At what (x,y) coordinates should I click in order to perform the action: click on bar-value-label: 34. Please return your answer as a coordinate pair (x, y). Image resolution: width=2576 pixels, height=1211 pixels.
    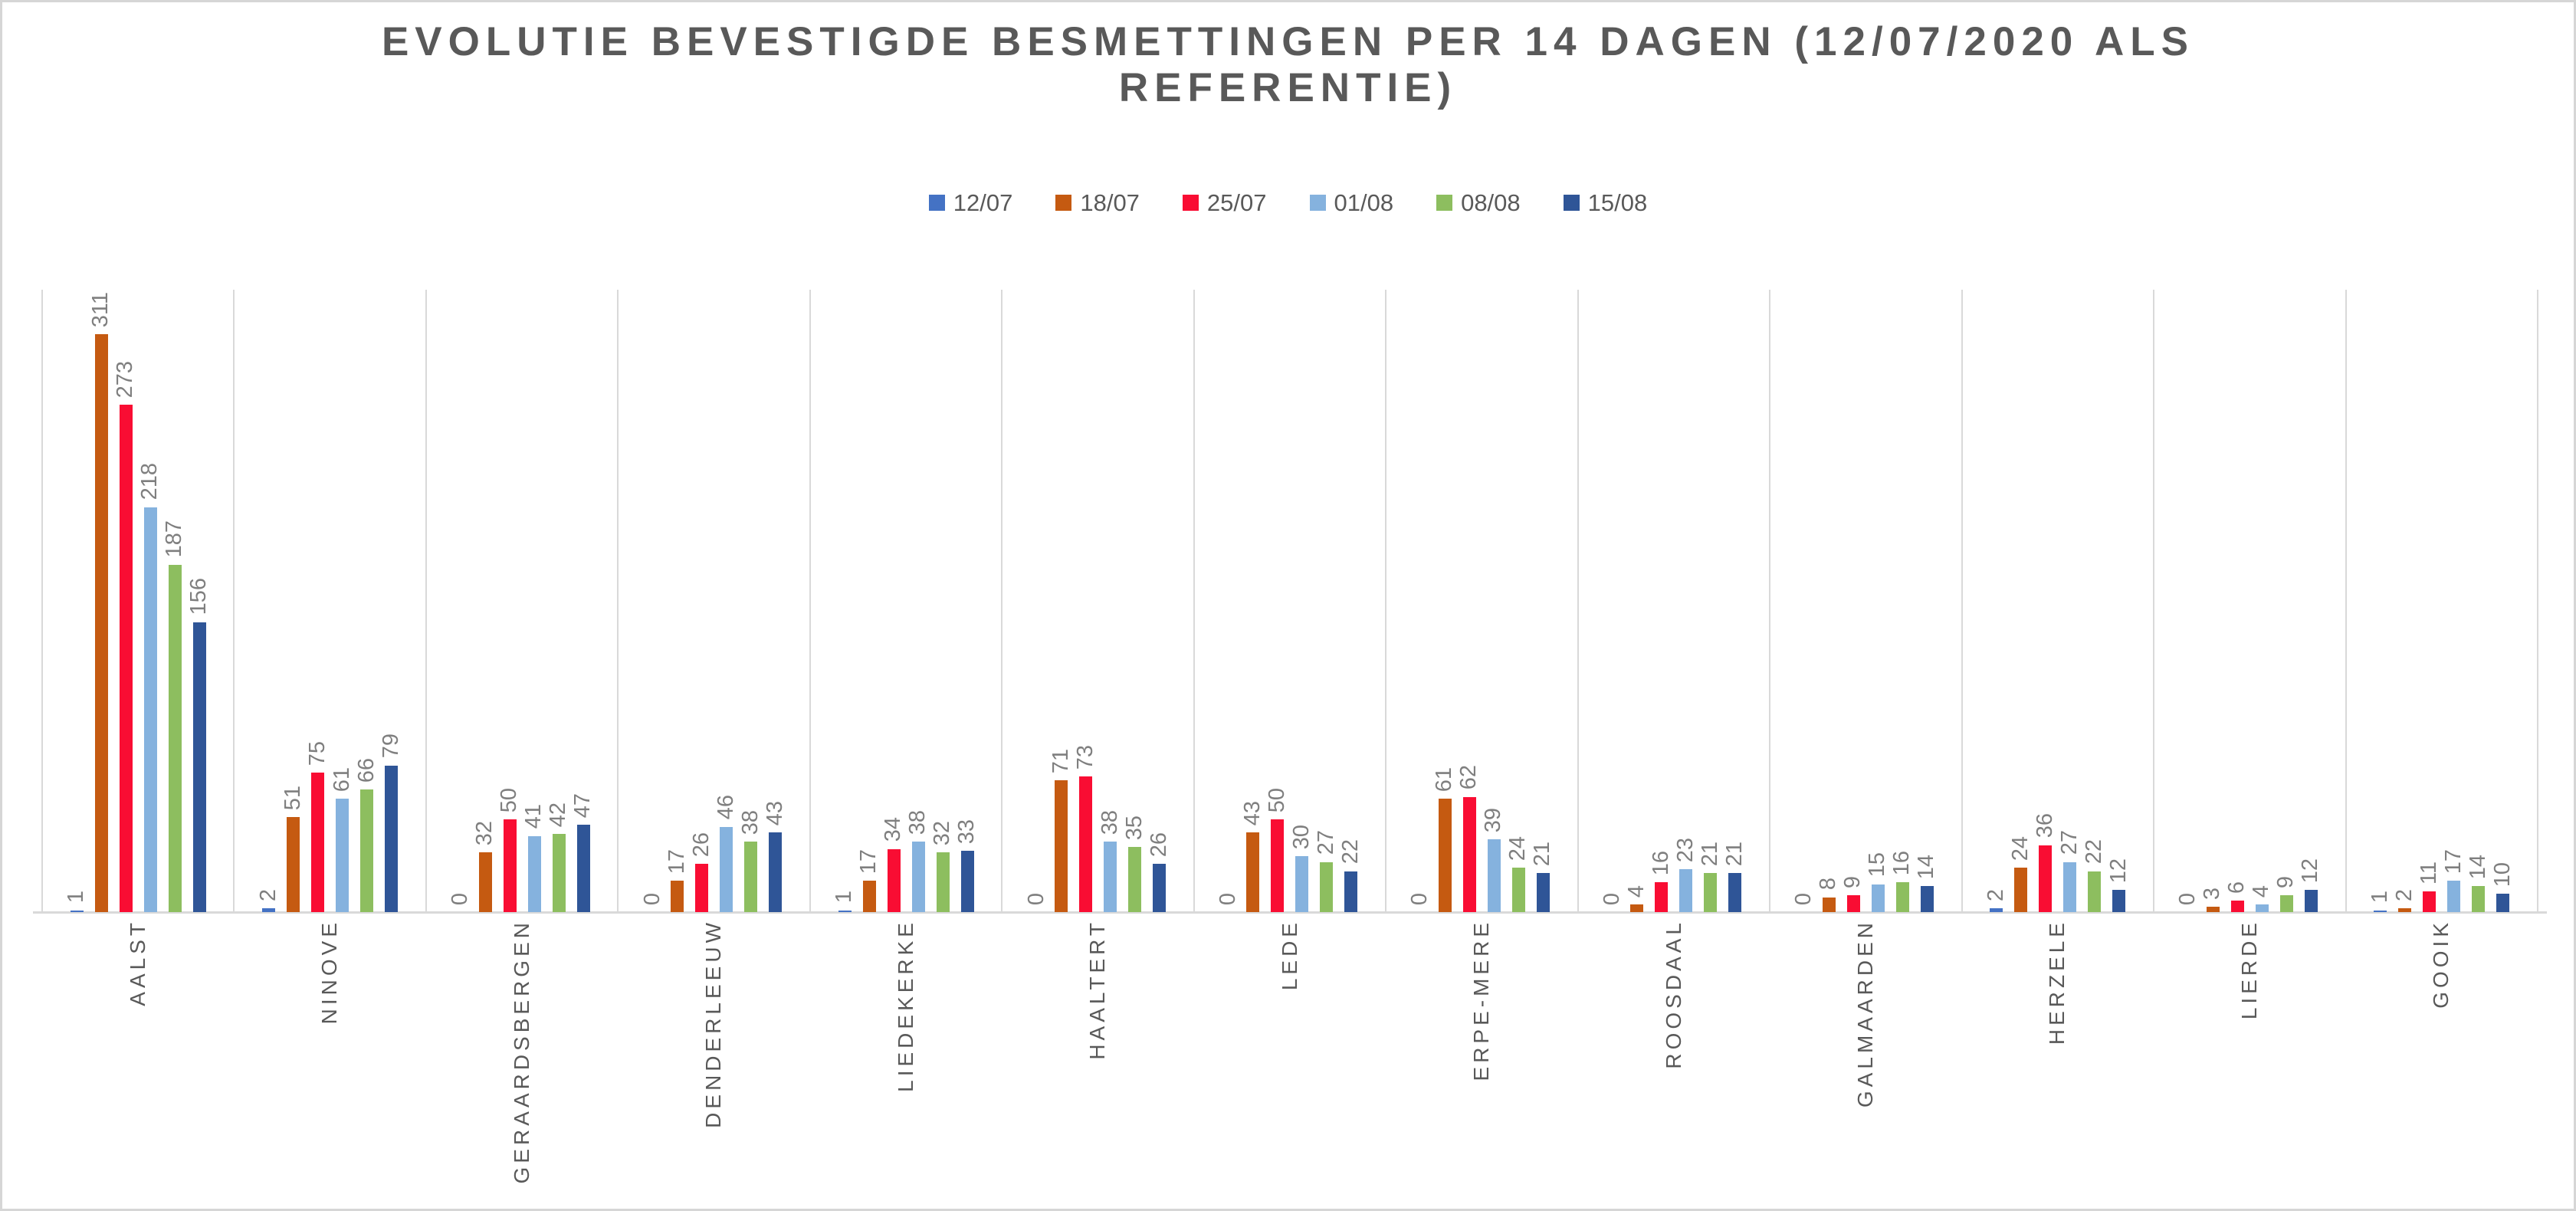
    Looking at the image, I should click on (893, 829).